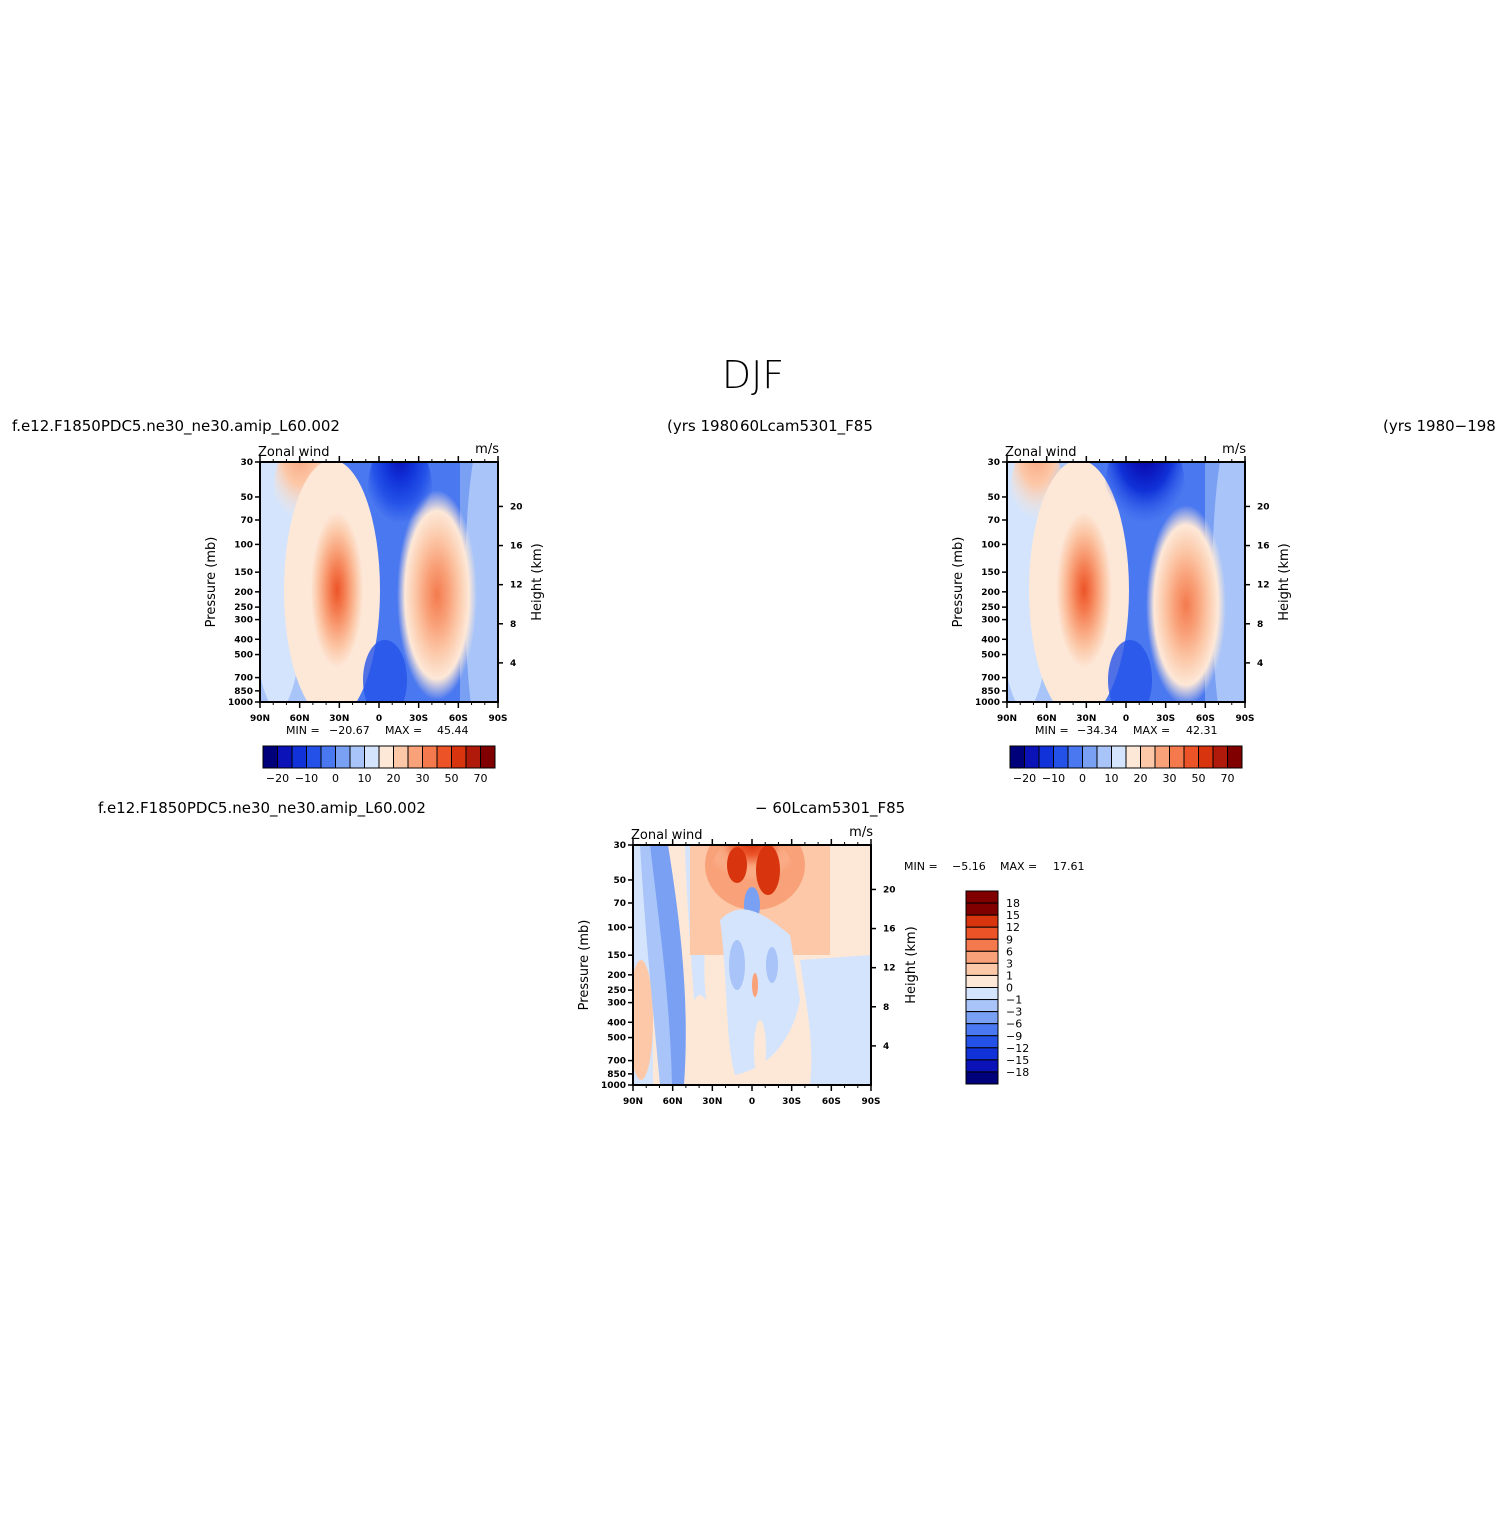 This screenshot has width=1506, height=1513. Describe the element at coordinates (1439, 426) in the screenshot. I see `years-label-right: (yrs 1980−198` at that location.